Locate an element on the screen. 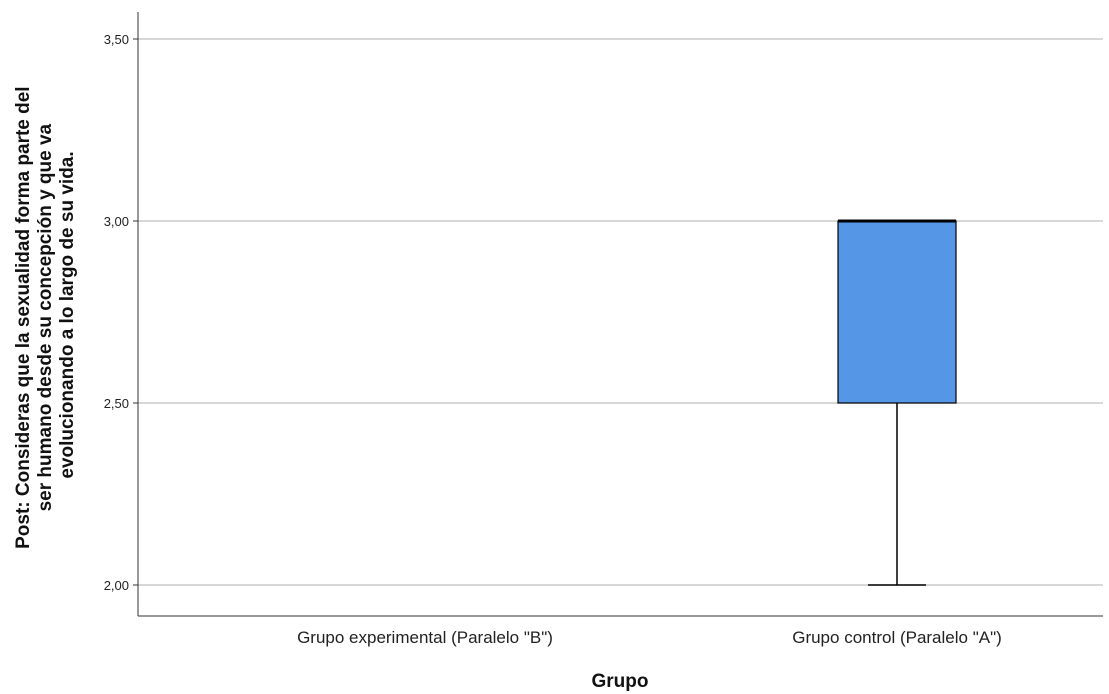 The height and width of the screenshot is (694, 1109). iqr-box is located at coordinates (897, 312).